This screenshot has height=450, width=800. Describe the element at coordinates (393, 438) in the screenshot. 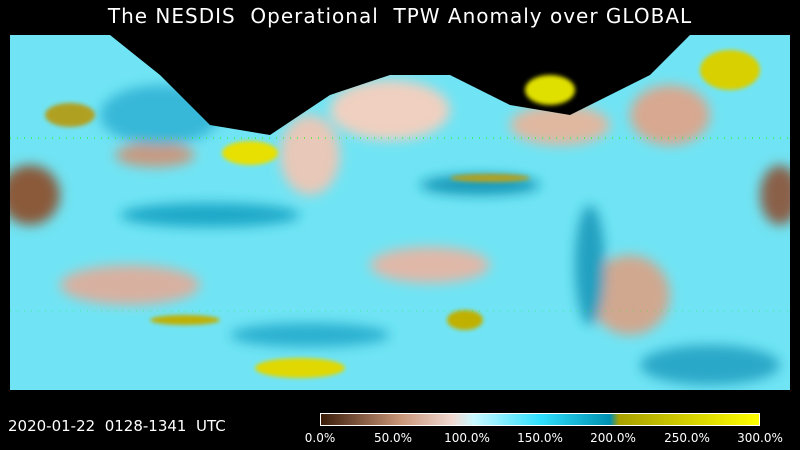

I see `colorbar-label: 50.0%` at that location.